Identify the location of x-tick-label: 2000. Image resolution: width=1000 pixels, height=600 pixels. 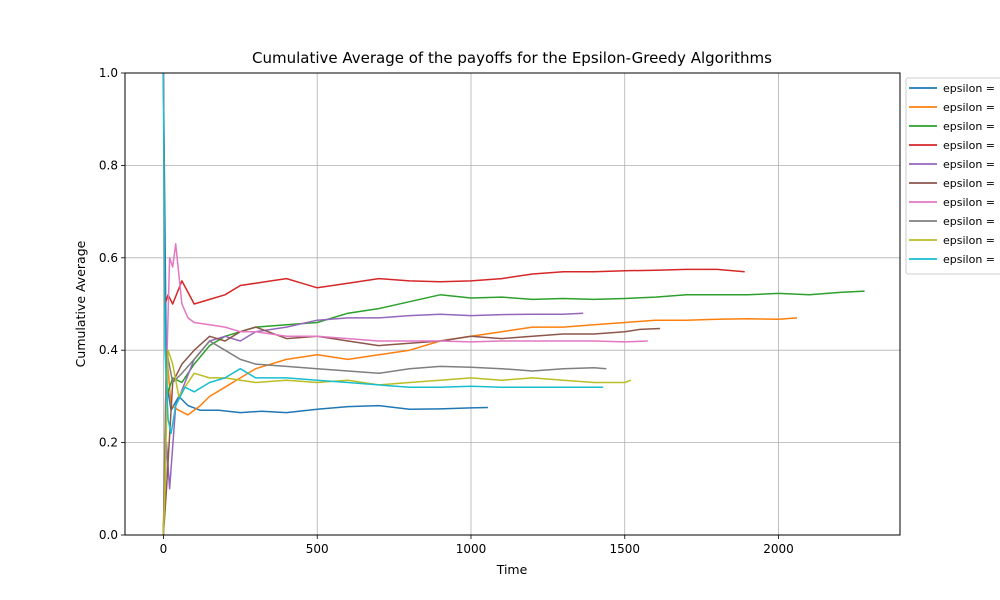
(778, 549).